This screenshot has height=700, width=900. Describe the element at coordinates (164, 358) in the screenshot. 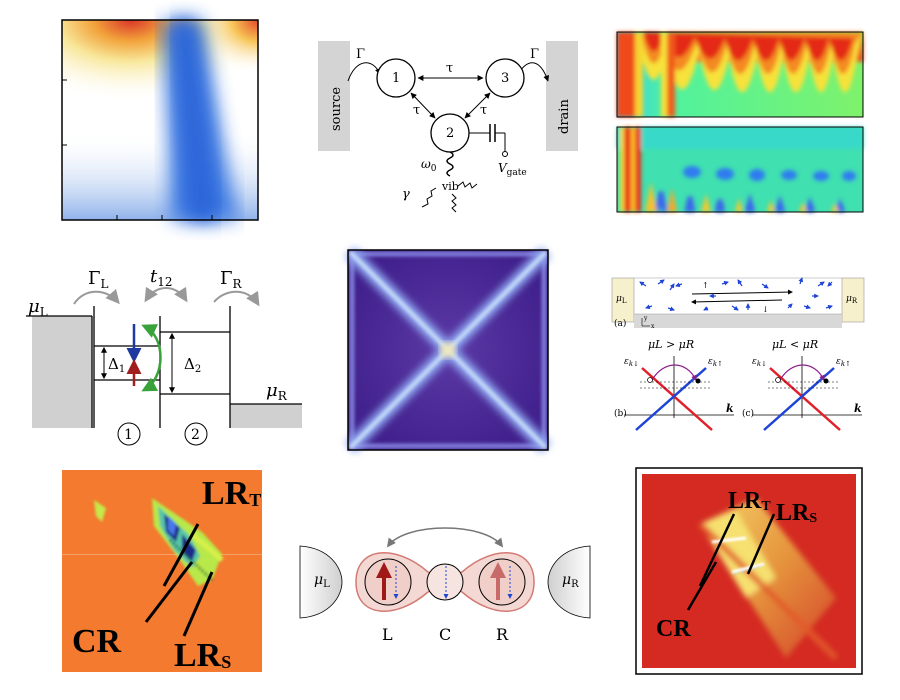

I see `double-dot-energy-diagram-panel-d: μL μR Δ1 Δ2 ΓL t12 ΓR 1 2` at that location.